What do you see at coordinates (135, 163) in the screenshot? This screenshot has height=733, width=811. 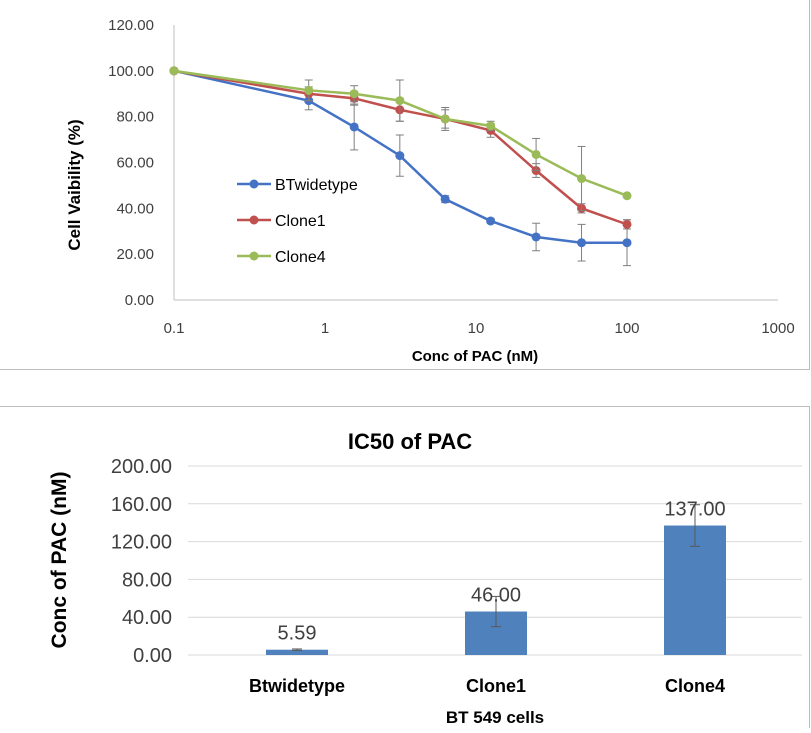 I see `y-tick-label: 60.00` at bounding box center [135, 163].